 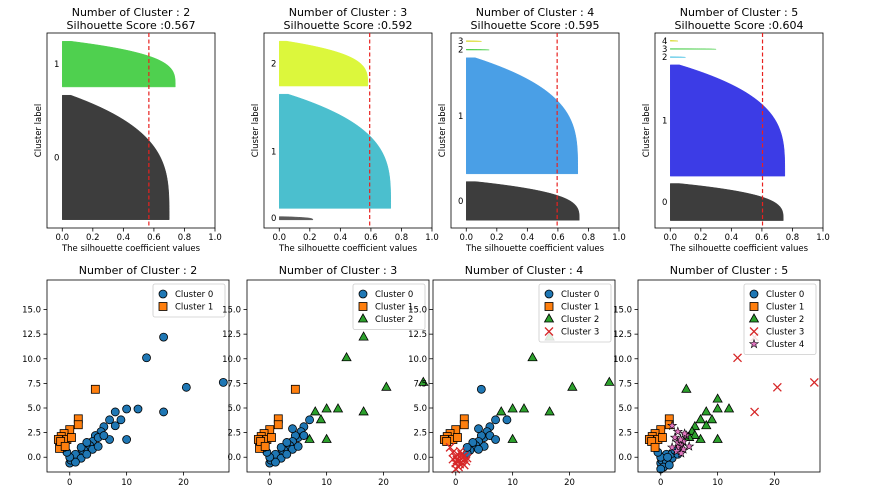 I want to click on legend-label: Cluster 4, so click(x=785, y=345).